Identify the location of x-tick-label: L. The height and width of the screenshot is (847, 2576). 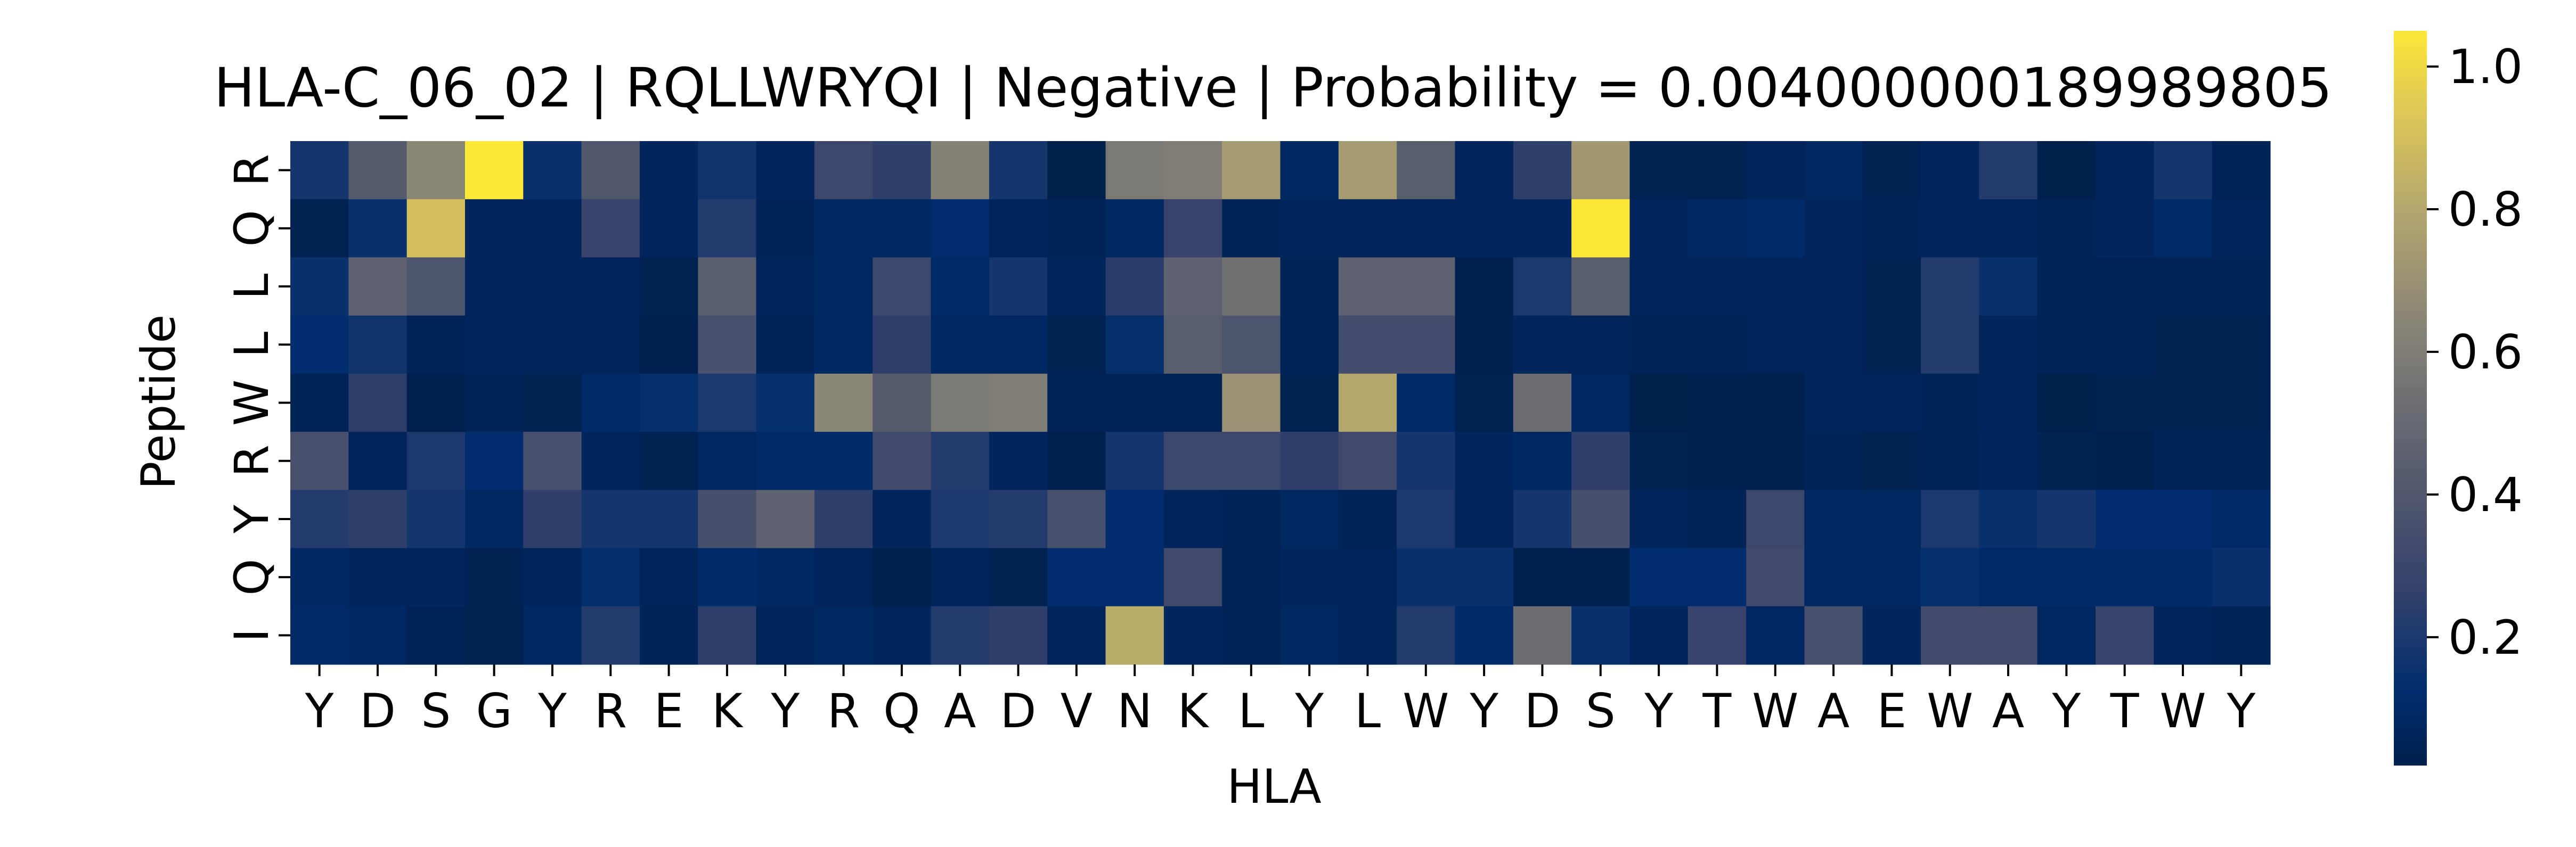
(1251, 711).